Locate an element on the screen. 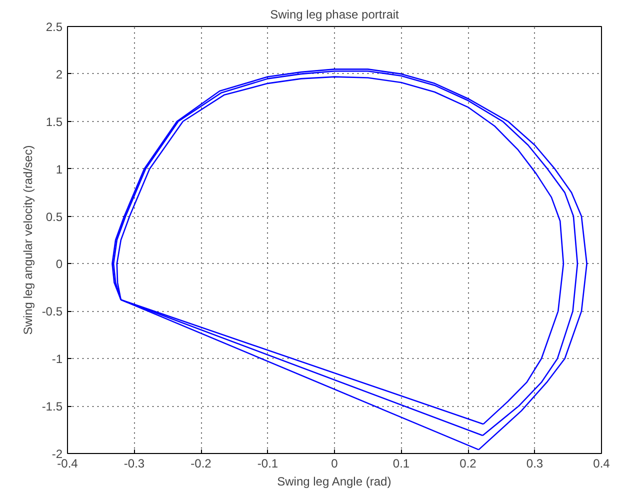 The height and width of the screenshot is (493, 630). y-tick-label: 0 is located at coordinates (59, 264).